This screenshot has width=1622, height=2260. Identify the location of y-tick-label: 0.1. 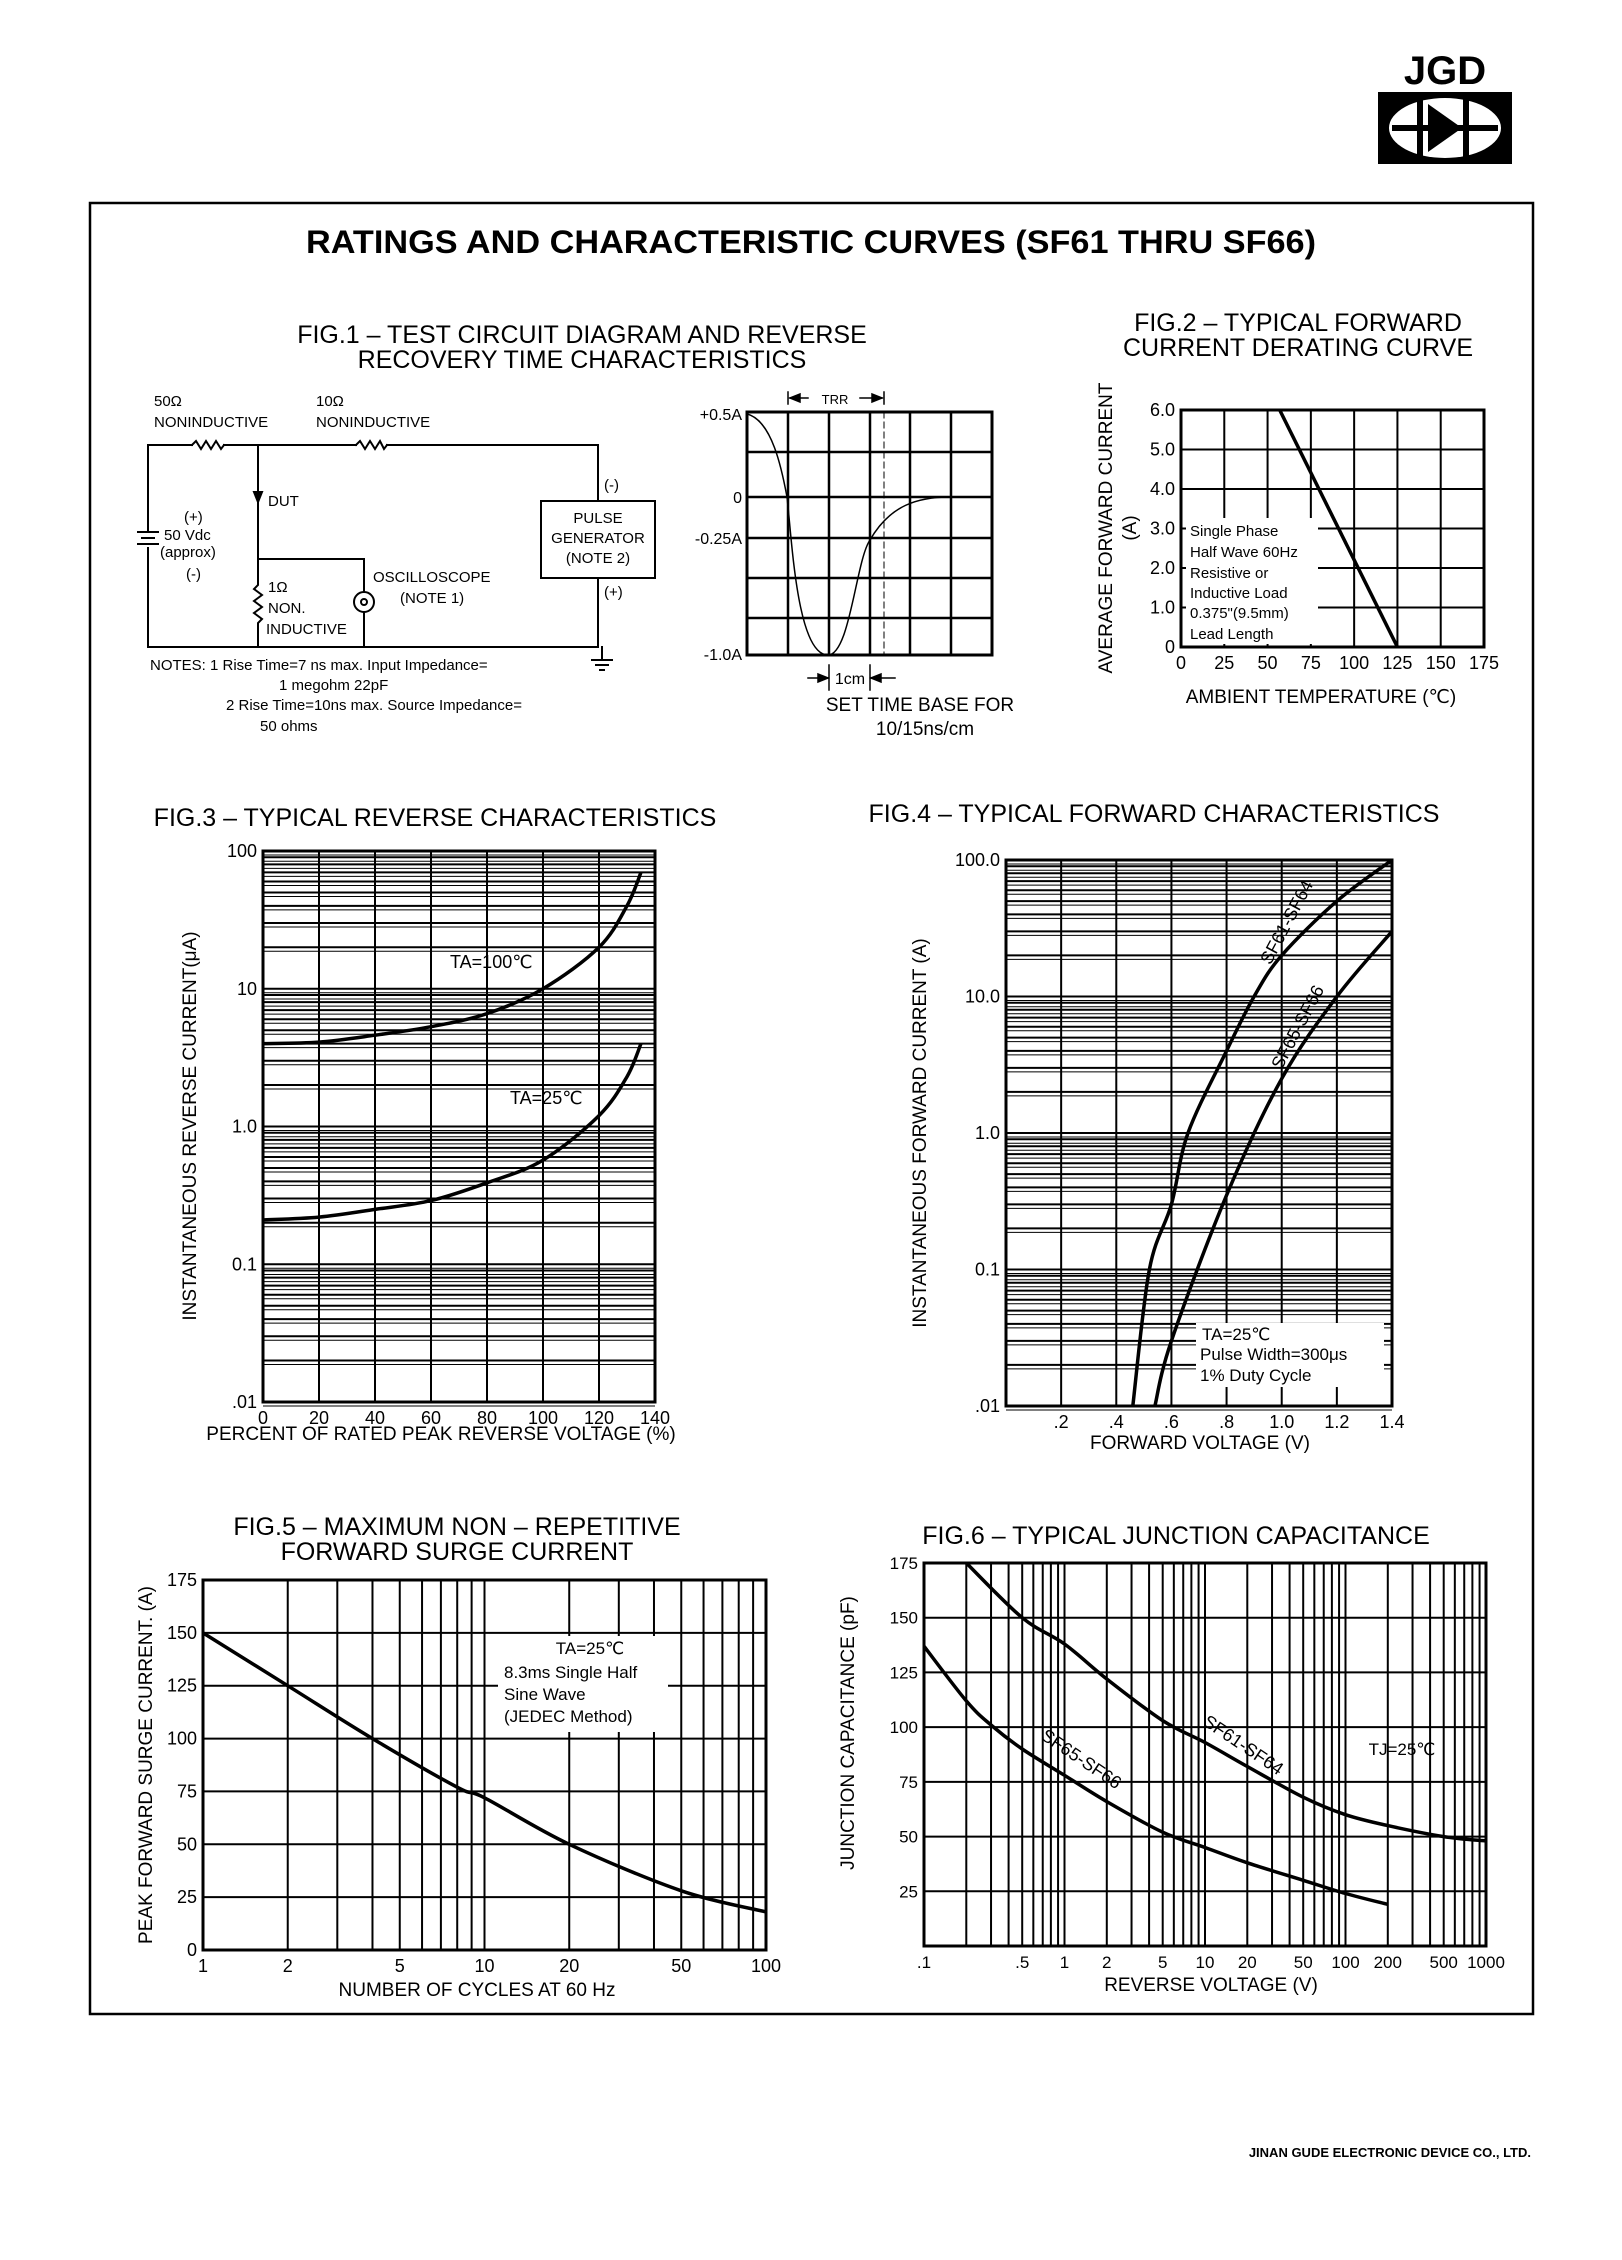
(244, 1264).